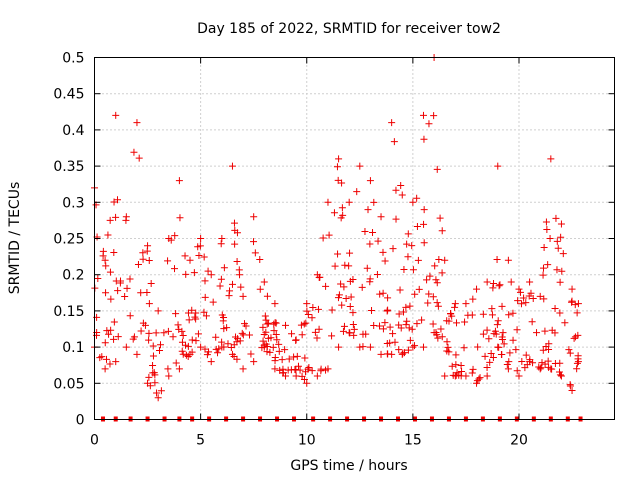 This screenshot has width=640, height=480. I want to click on y-axis-label: SRMTID / TECUs, so click(15, 238).